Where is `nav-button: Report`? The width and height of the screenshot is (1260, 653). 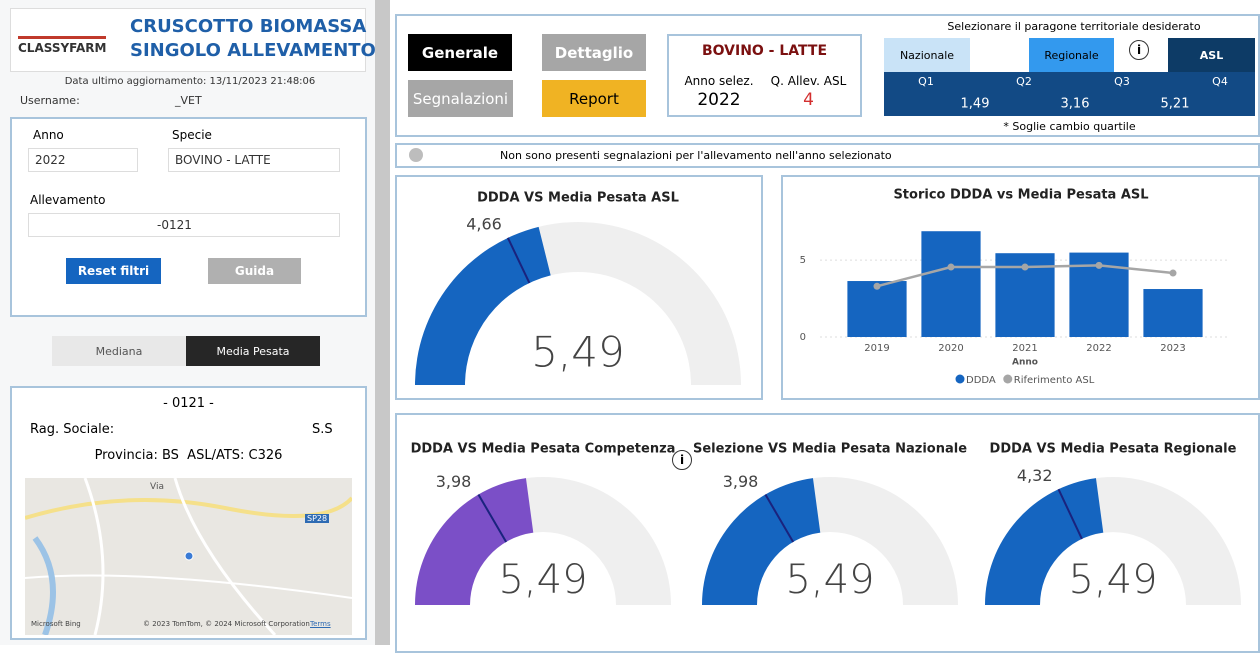 nav-button: Report is located at coordinates (594, 98).